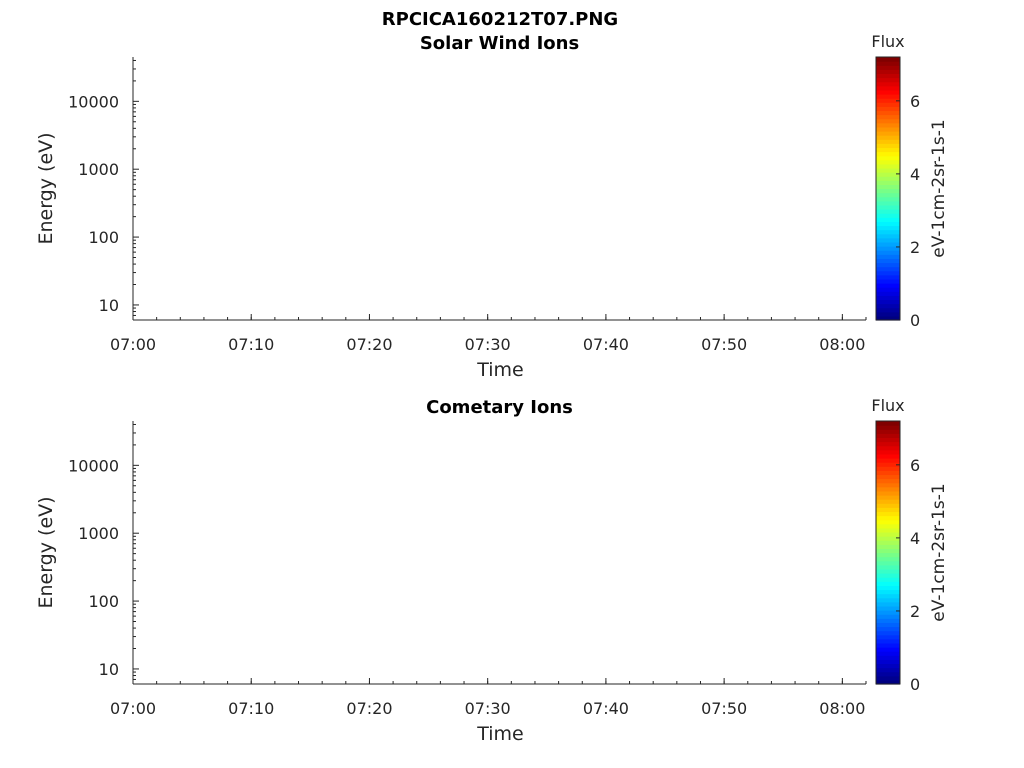 The image size is (1024, 768). What do you see at coordinates (488, 708) in the screenshot?
I see `x-tick-label: 07:30` at bounding box center [488, 708].